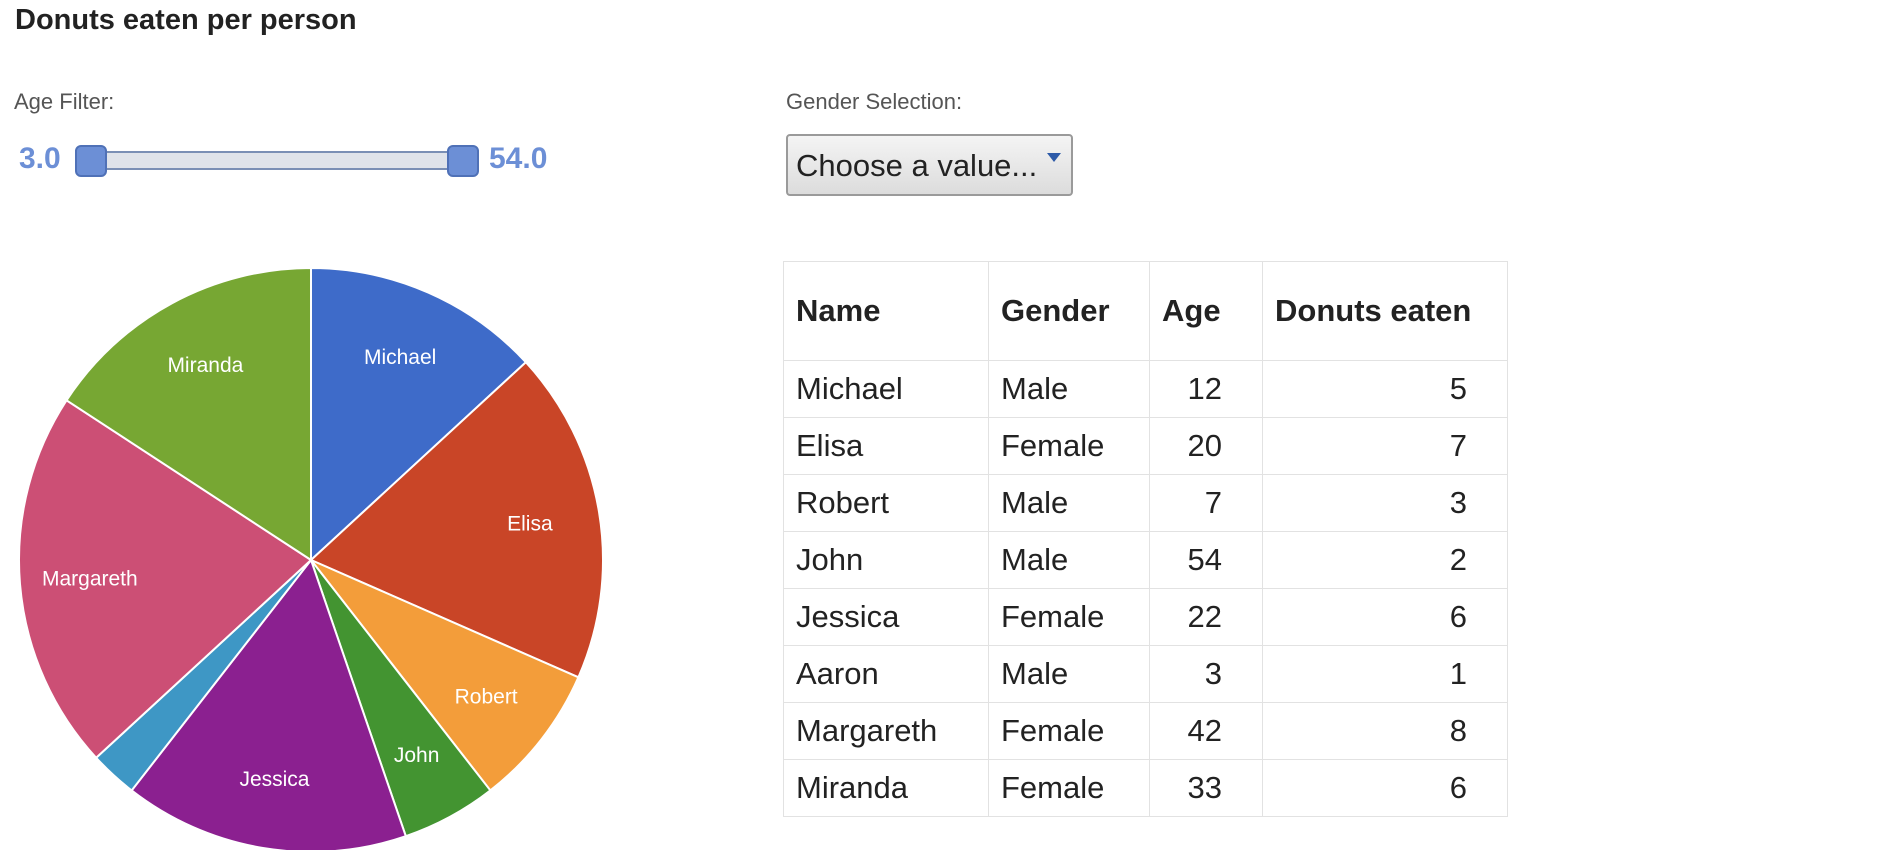 Image resolution: width=1892 pixels, height=856 pixels. I want to click on slice-label-john: John, so click(417, 755).